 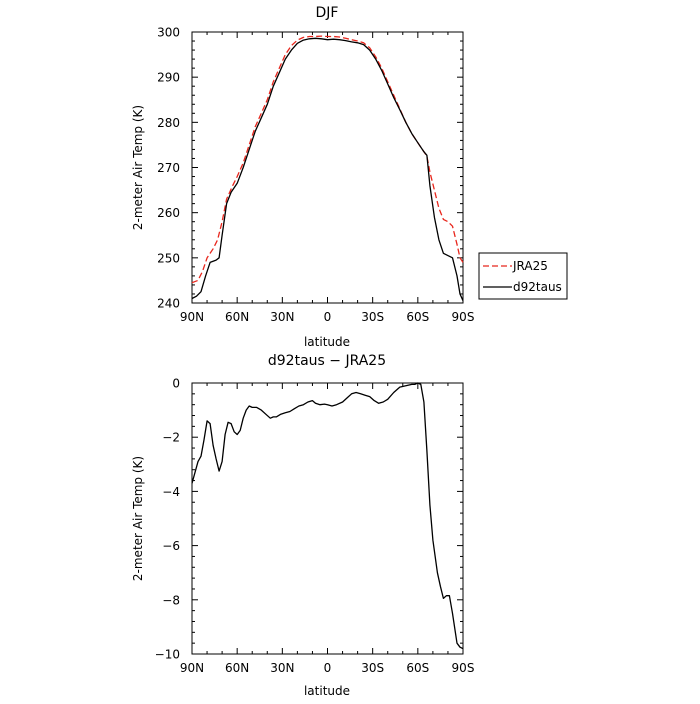 What do you see at coordinates (168, 213) in the screenshot?
I see `y-tick-label: 260` at bounding box center [168, 213].